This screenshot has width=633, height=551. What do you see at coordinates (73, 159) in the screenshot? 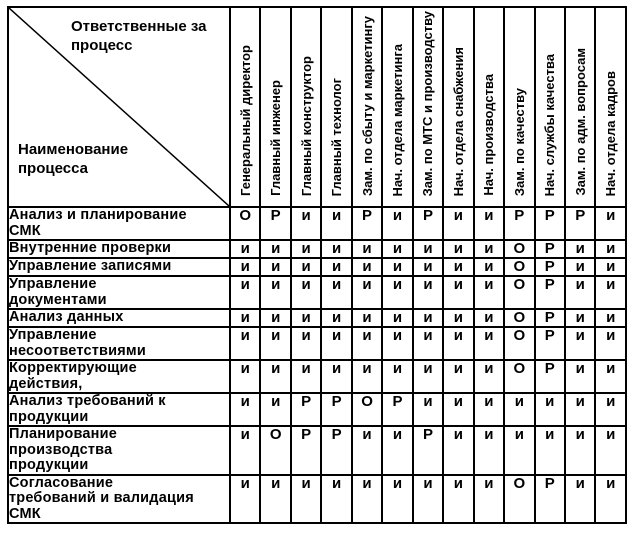
I see `corner-bottom-label: Наименование процесса` at bounding box center [73, 159].